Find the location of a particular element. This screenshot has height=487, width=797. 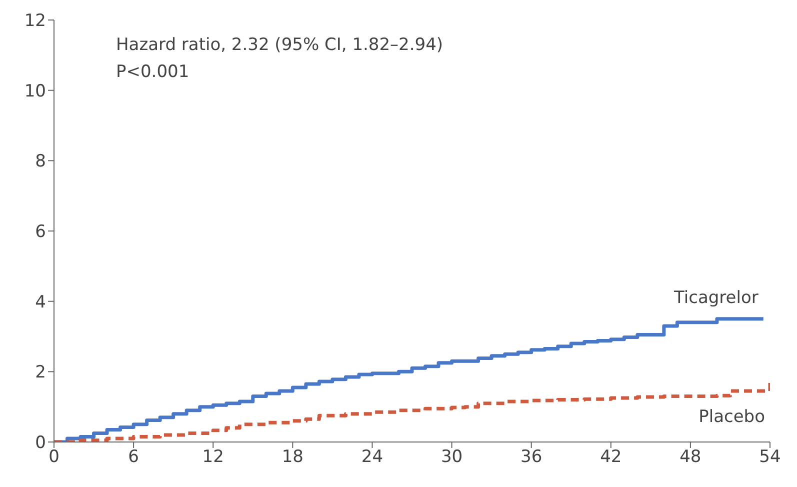

y-tick-label: 4 is located at coordinates (40, 302).